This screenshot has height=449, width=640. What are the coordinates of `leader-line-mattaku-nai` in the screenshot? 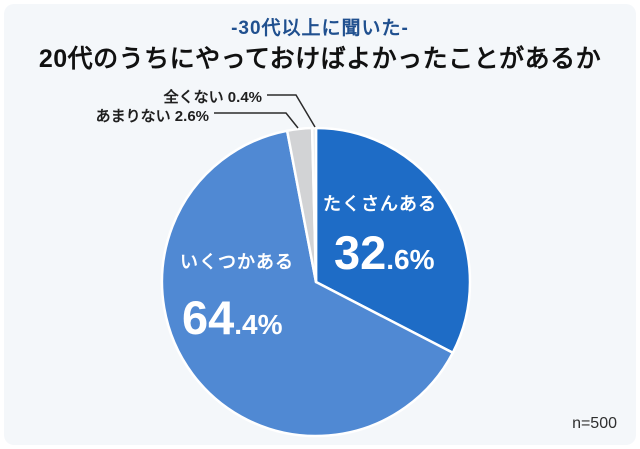 It's located at (291, 111).